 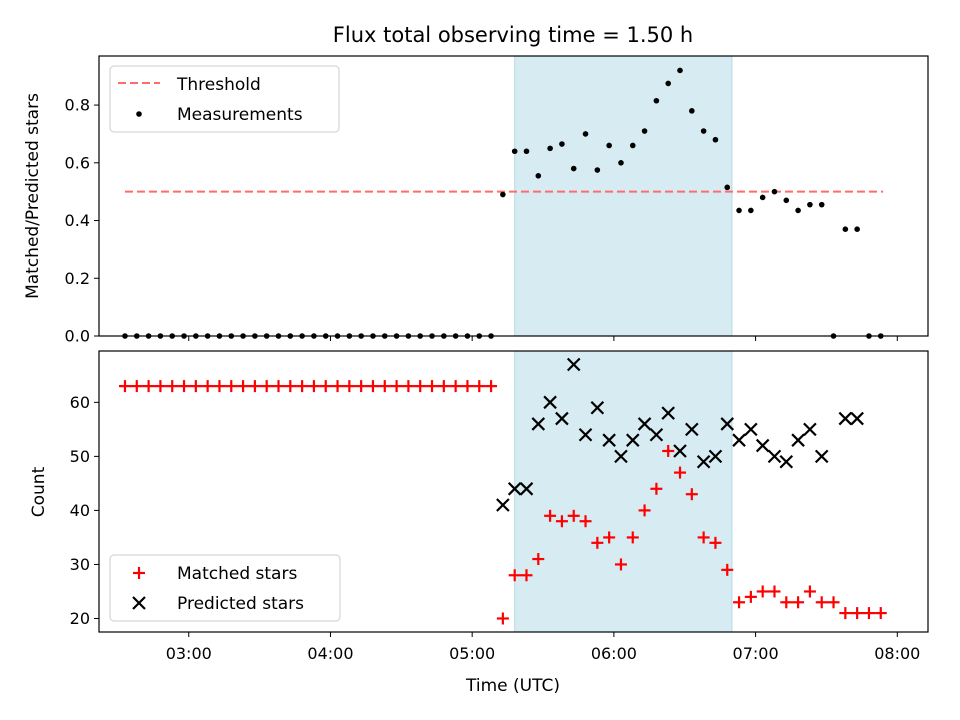 I want to click on count-legend: Matched stars Predicted stars, so click(x=225, y=588).